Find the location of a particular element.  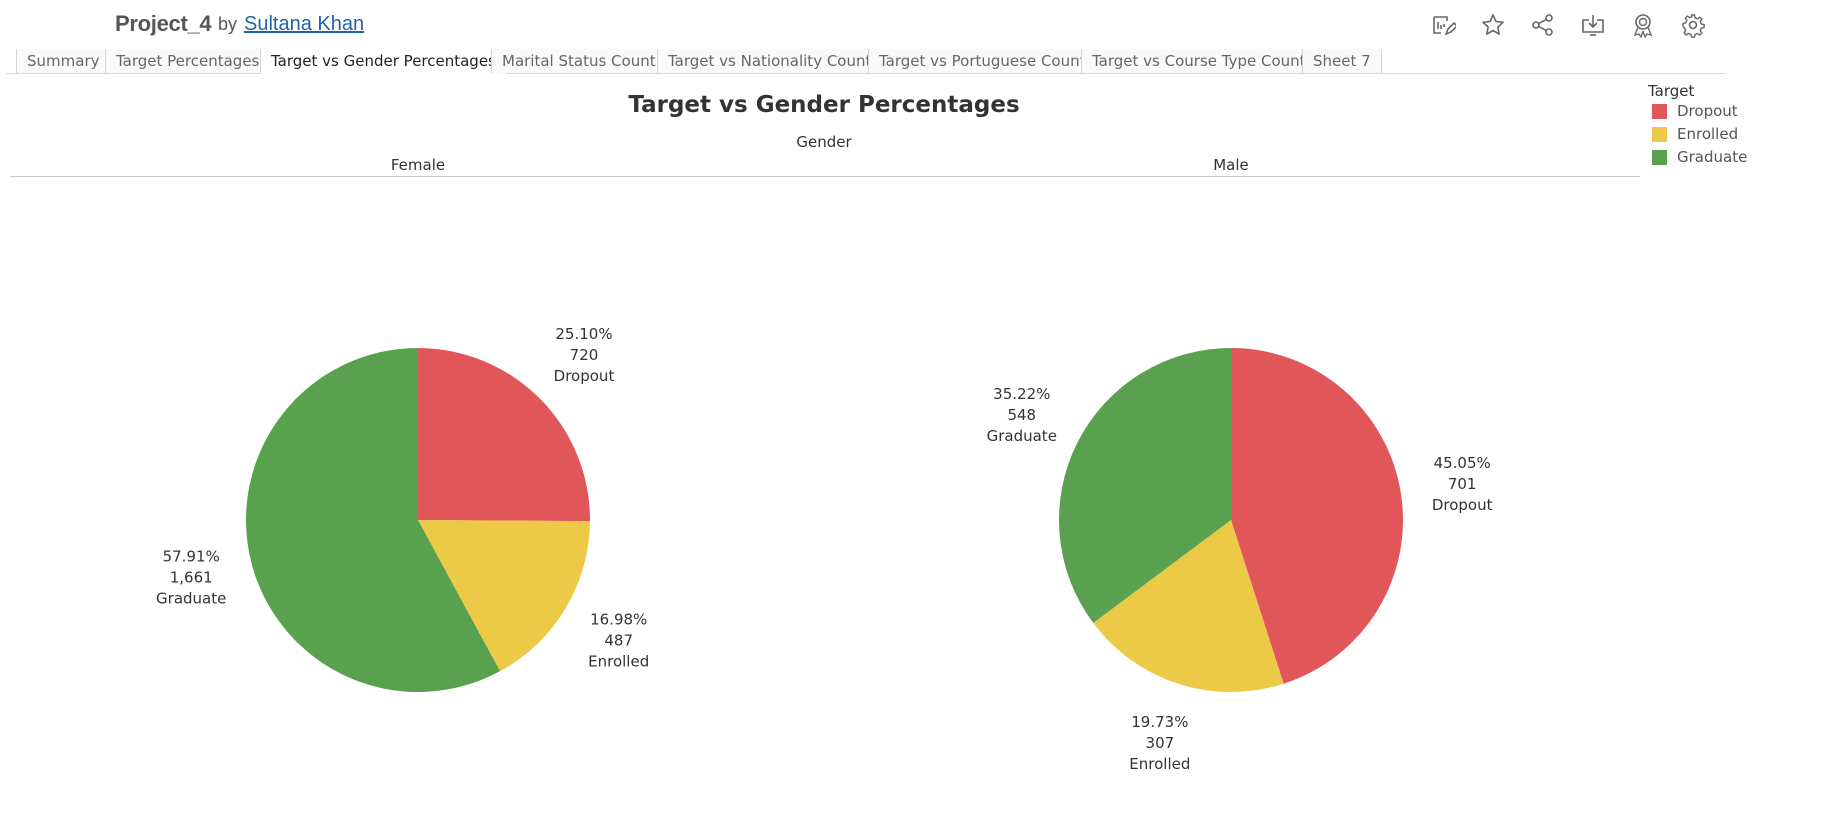

percent-label: 35.22% is located at coordinates (1021, 394).